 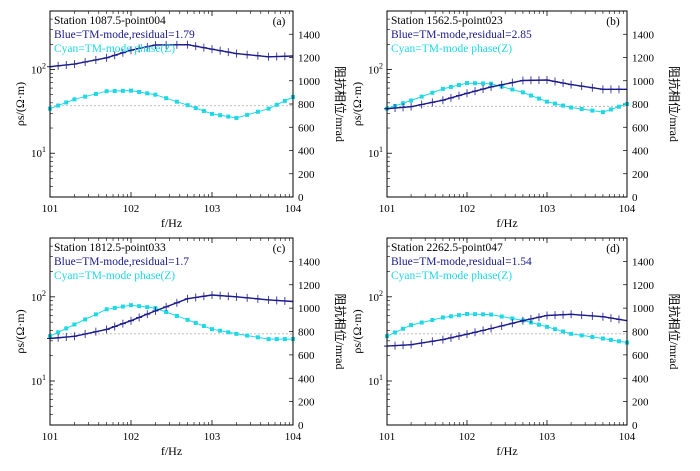 I want to click on legend-tm: Blue=TM-mode,residual=1.54, so click(x=461, y=262).